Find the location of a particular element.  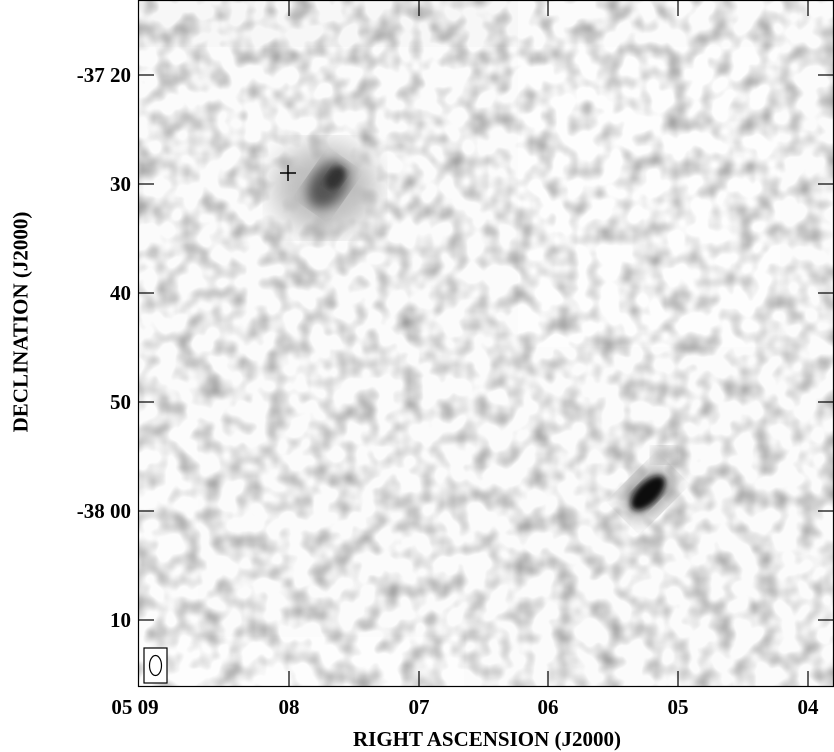

x-tick-label: 07 is located at coordinates (419, 707).